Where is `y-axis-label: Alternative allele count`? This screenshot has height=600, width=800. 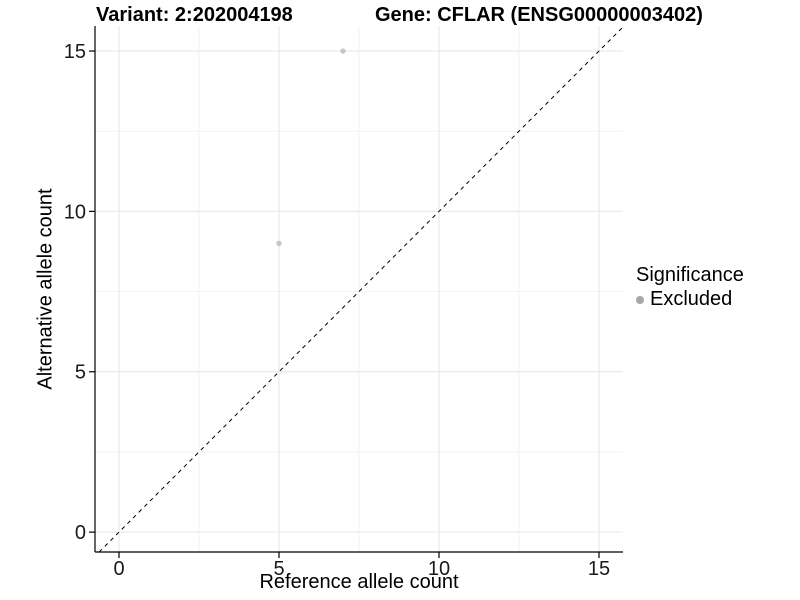
y-axis-label: Alternative allele count is located at coordinates (45, 289).